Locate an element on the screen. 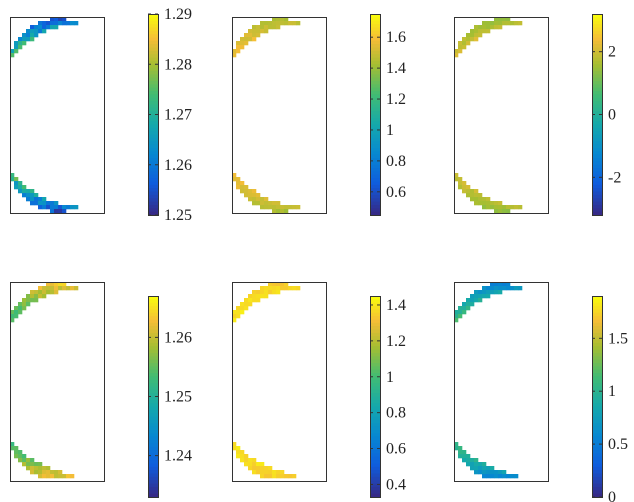  colorbar-tick-label: 1.2 is located at coordinates (396, 99).